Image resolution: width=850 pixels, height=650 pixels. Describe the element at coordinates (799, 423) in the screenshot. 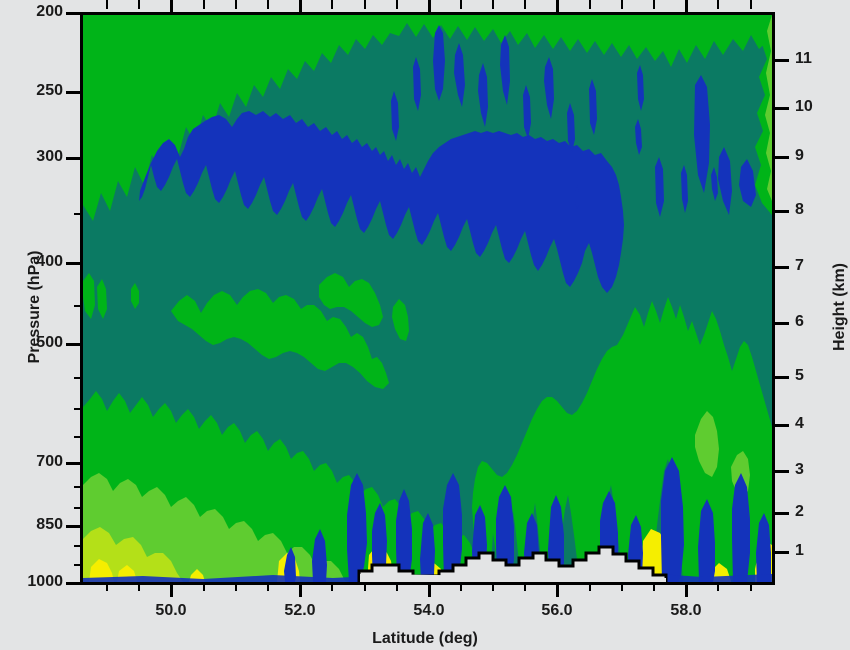

I see `ytick-label-right-4: 4` at that location.